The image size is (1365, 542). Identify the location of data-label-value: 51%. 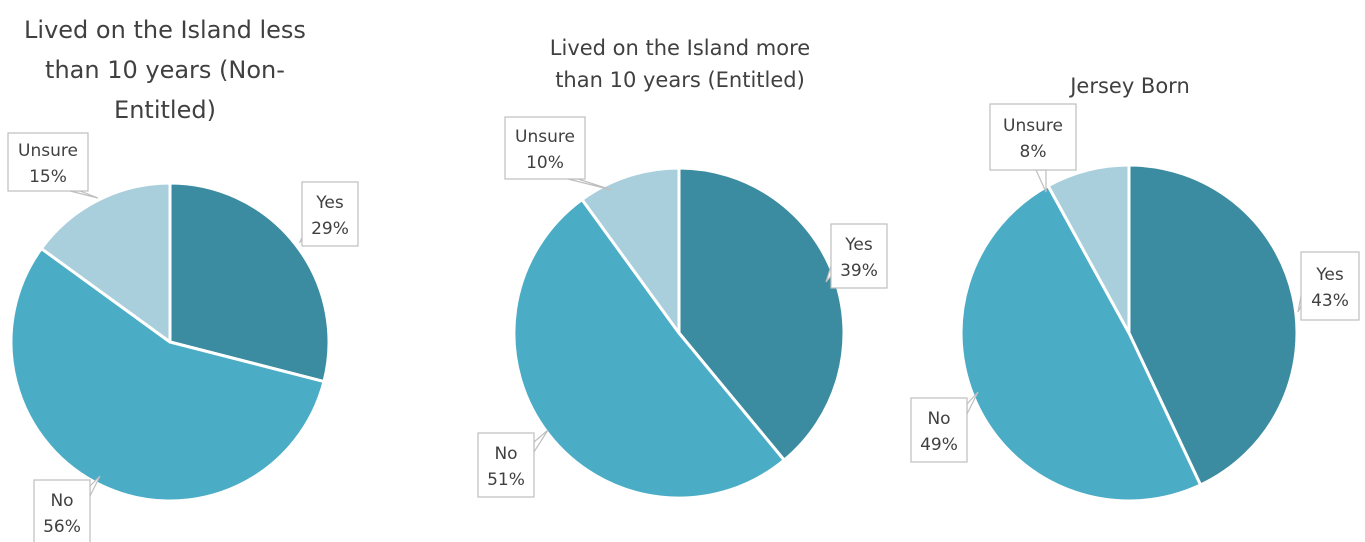
(506, 480).